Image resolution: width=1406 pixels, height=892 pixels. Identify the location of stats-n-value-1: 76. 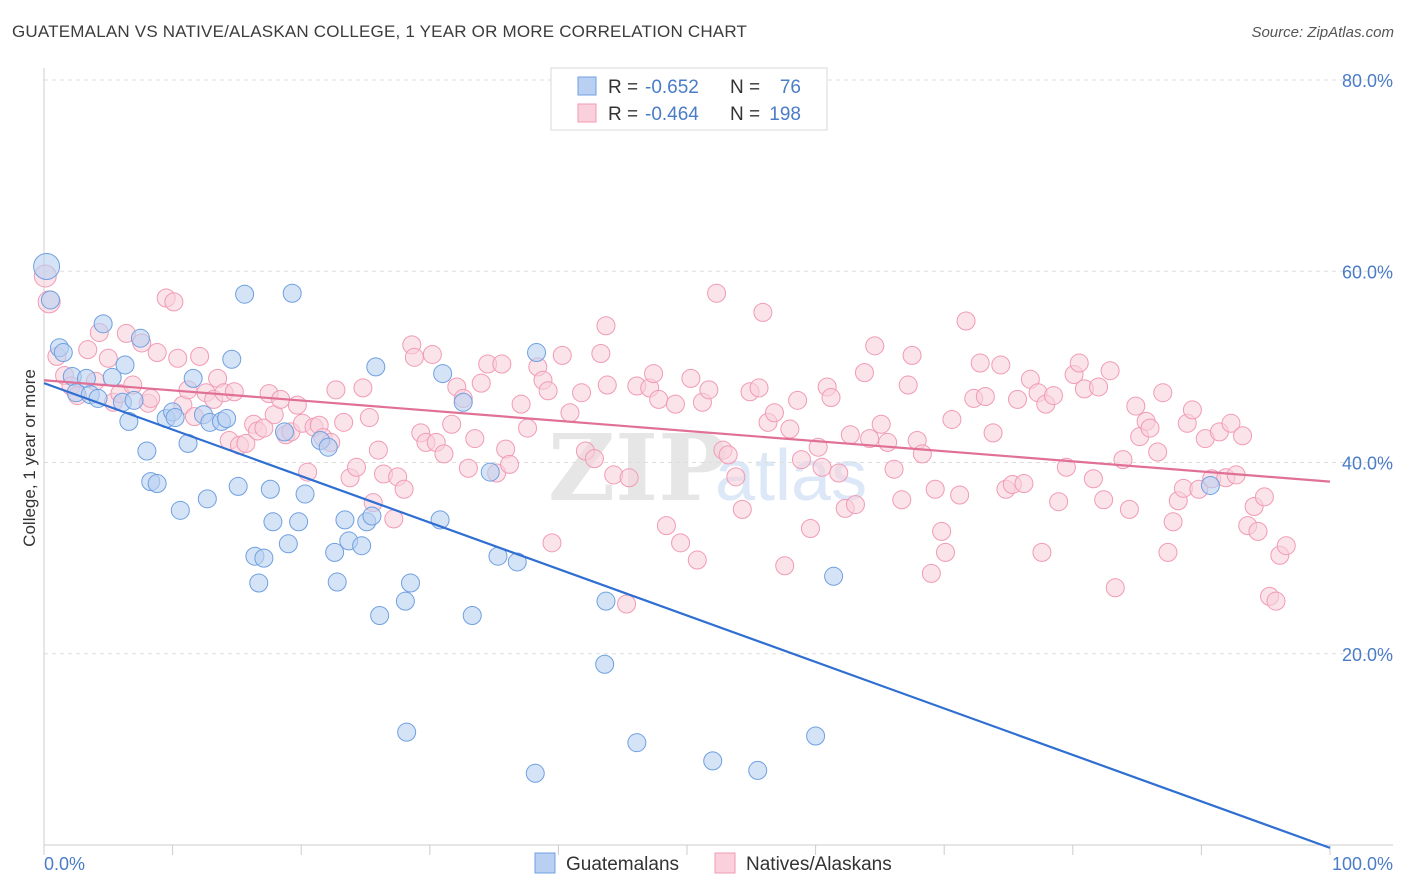
(790, 87).